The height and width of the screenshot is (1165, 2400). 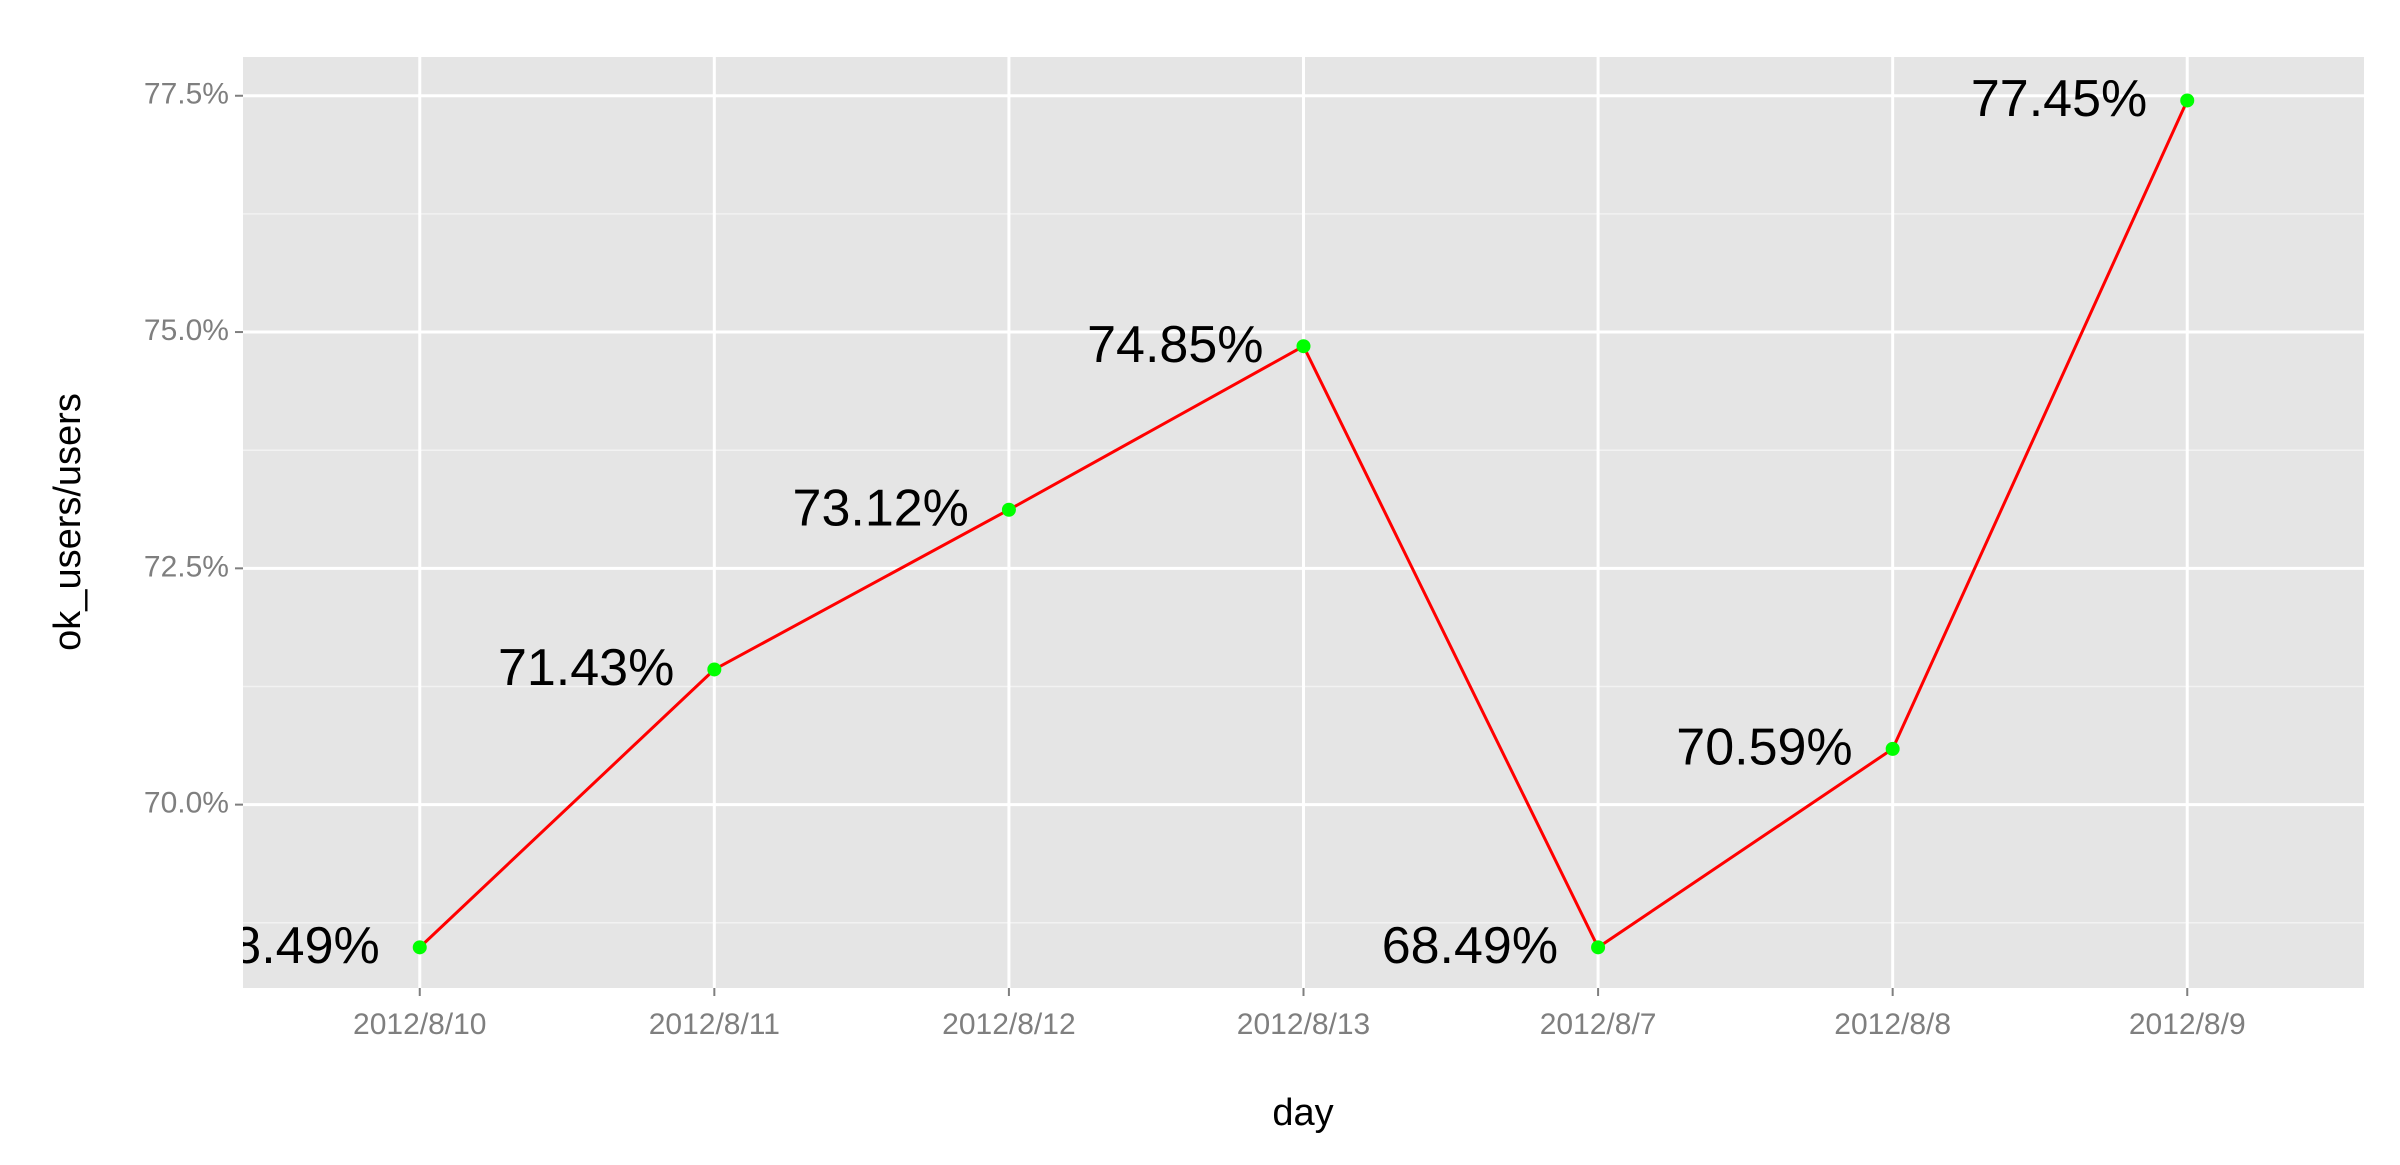 What do you see at coordinates (586, 668) in the screenshot?
I see `value-label: 71.43%` at bounding box center [586, 668].